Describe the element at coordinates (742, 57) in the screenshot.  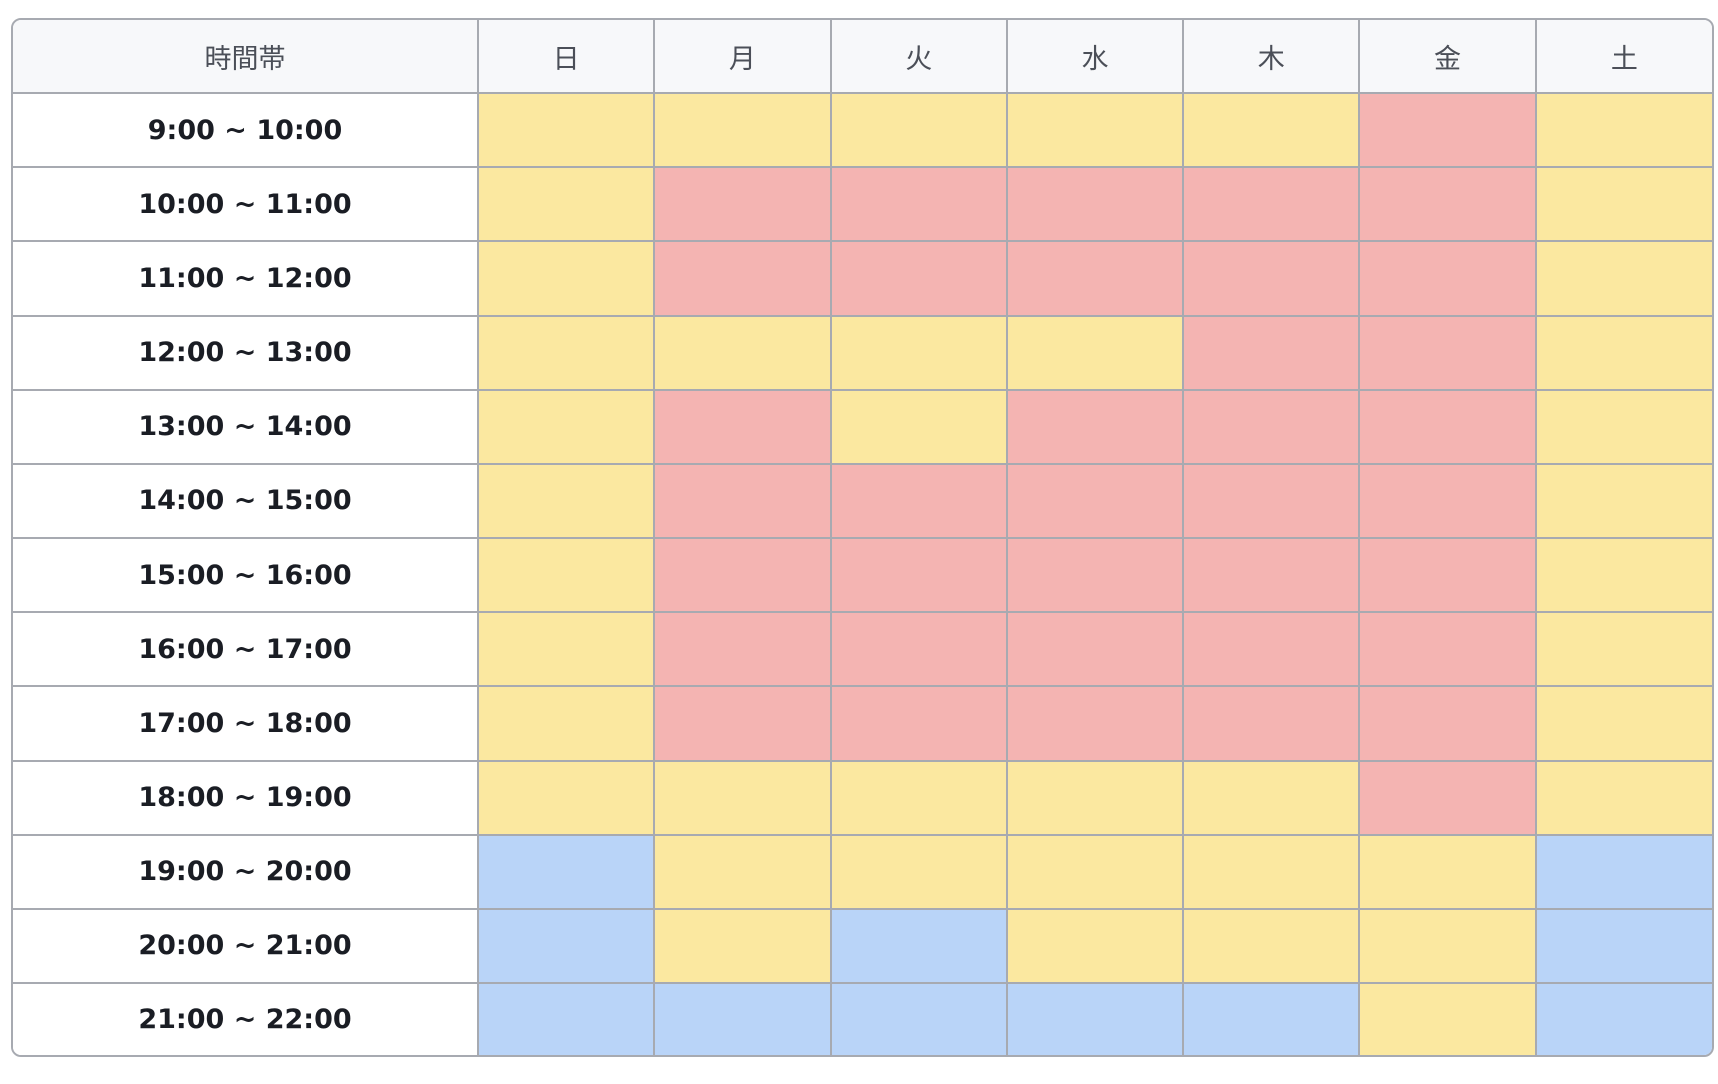
I see `header-day-mon: 月` at that location.